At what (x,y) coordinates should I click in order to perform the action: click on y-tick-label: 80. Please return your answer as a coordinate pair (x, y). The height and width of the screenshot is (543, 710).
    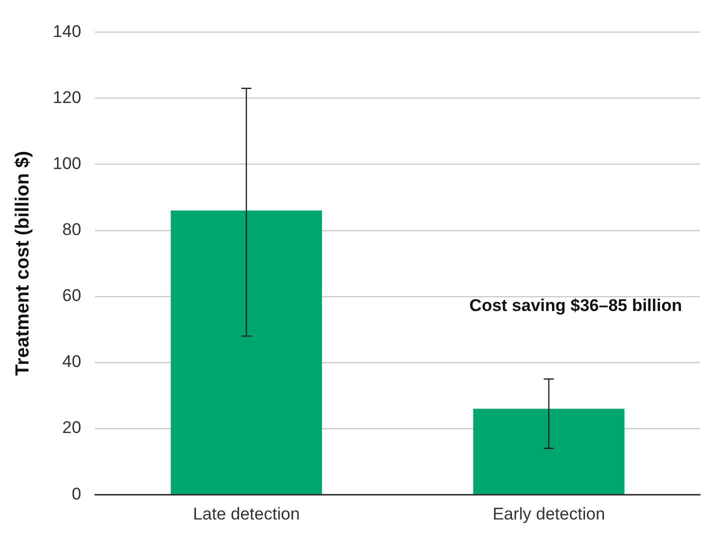
    Looking at the image, I should click on (72, 230).